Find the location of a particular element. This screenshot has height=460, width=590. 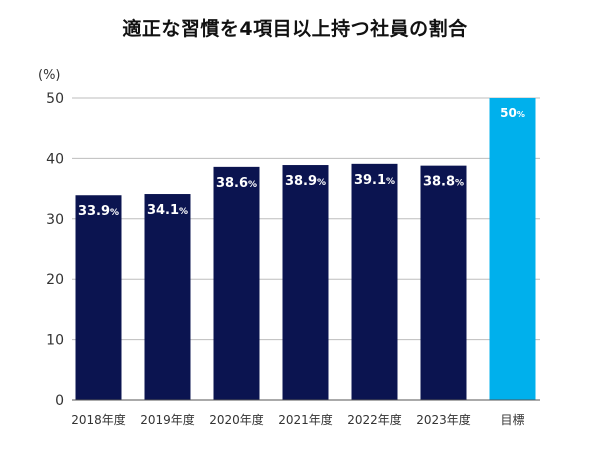

x-tick-label: 目標 is located at coordinates (512, 420).